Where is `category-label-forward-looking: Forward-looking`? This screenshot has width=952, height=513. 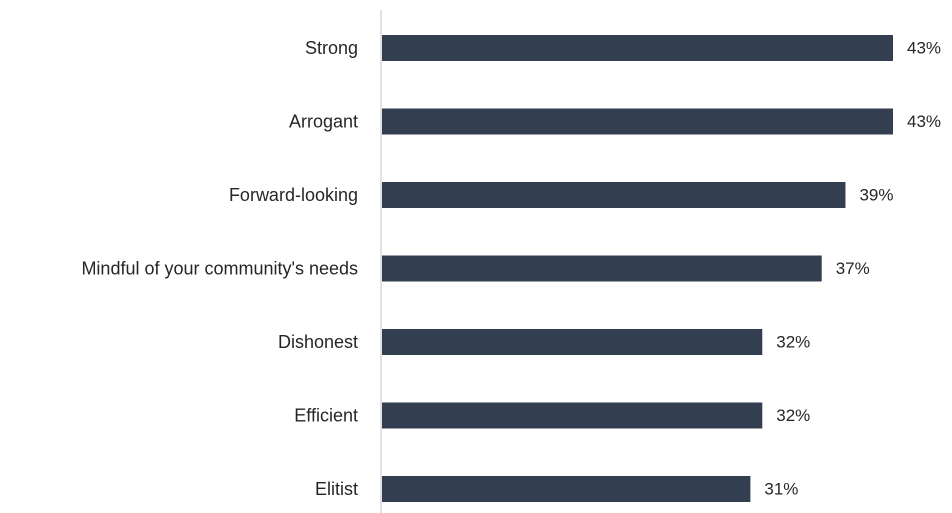
category-label-forward-looking: Forward-looking is located at coordinates (293, 195).